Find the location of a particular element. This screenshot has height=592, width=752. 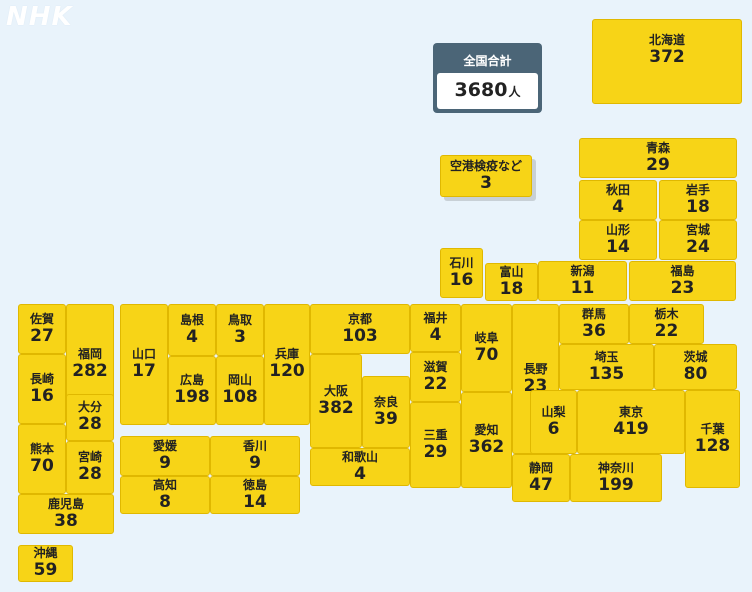

prefecture-count: 282 is located at coordinates (90, 370).